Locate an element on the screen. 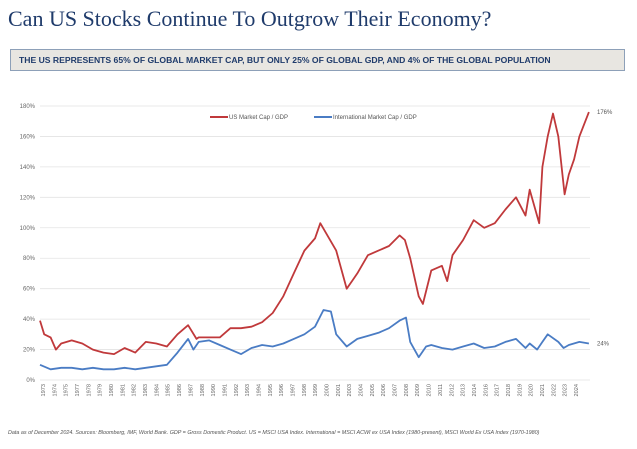 The width and height of the screenshot is (637, 449). x-tick-label: 1992 is located at coordinates (237, 390).